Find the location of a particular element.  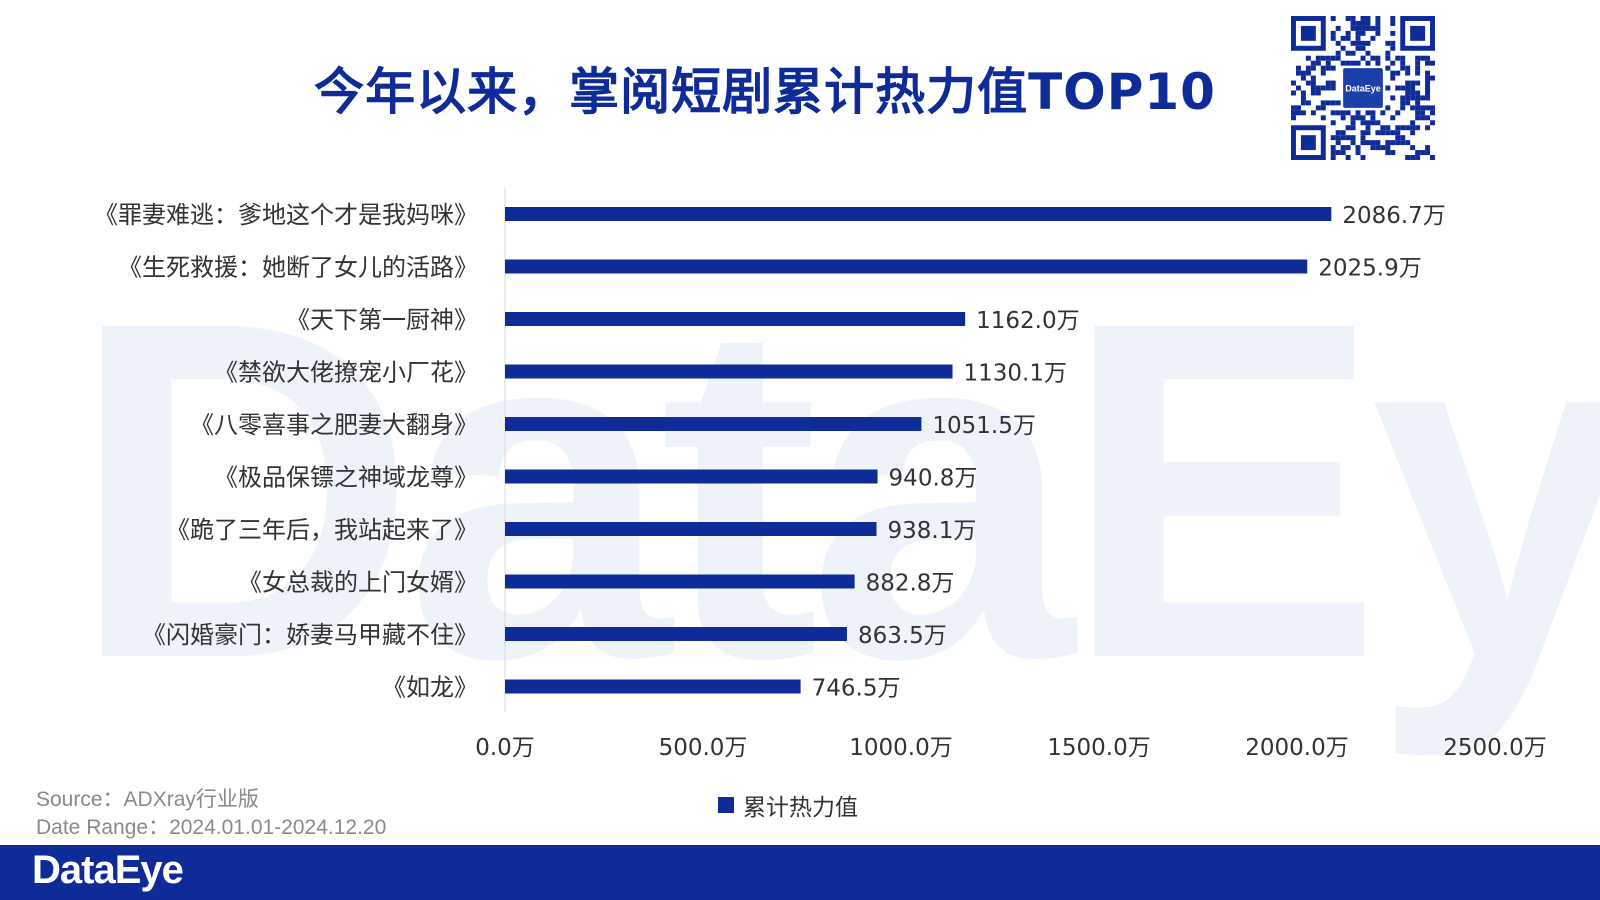

data-label: 1051.5万 is located at coordinates (983, 426).